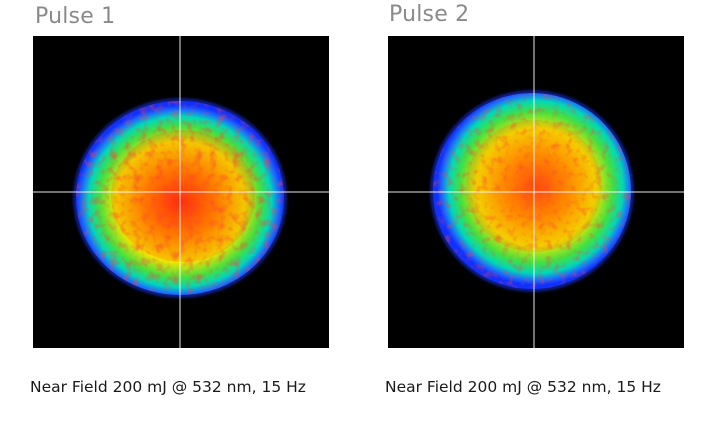 This screenshot has height=423, width=710. I want to click on pulse-2-title: Pulse 2, so click(429, 14).